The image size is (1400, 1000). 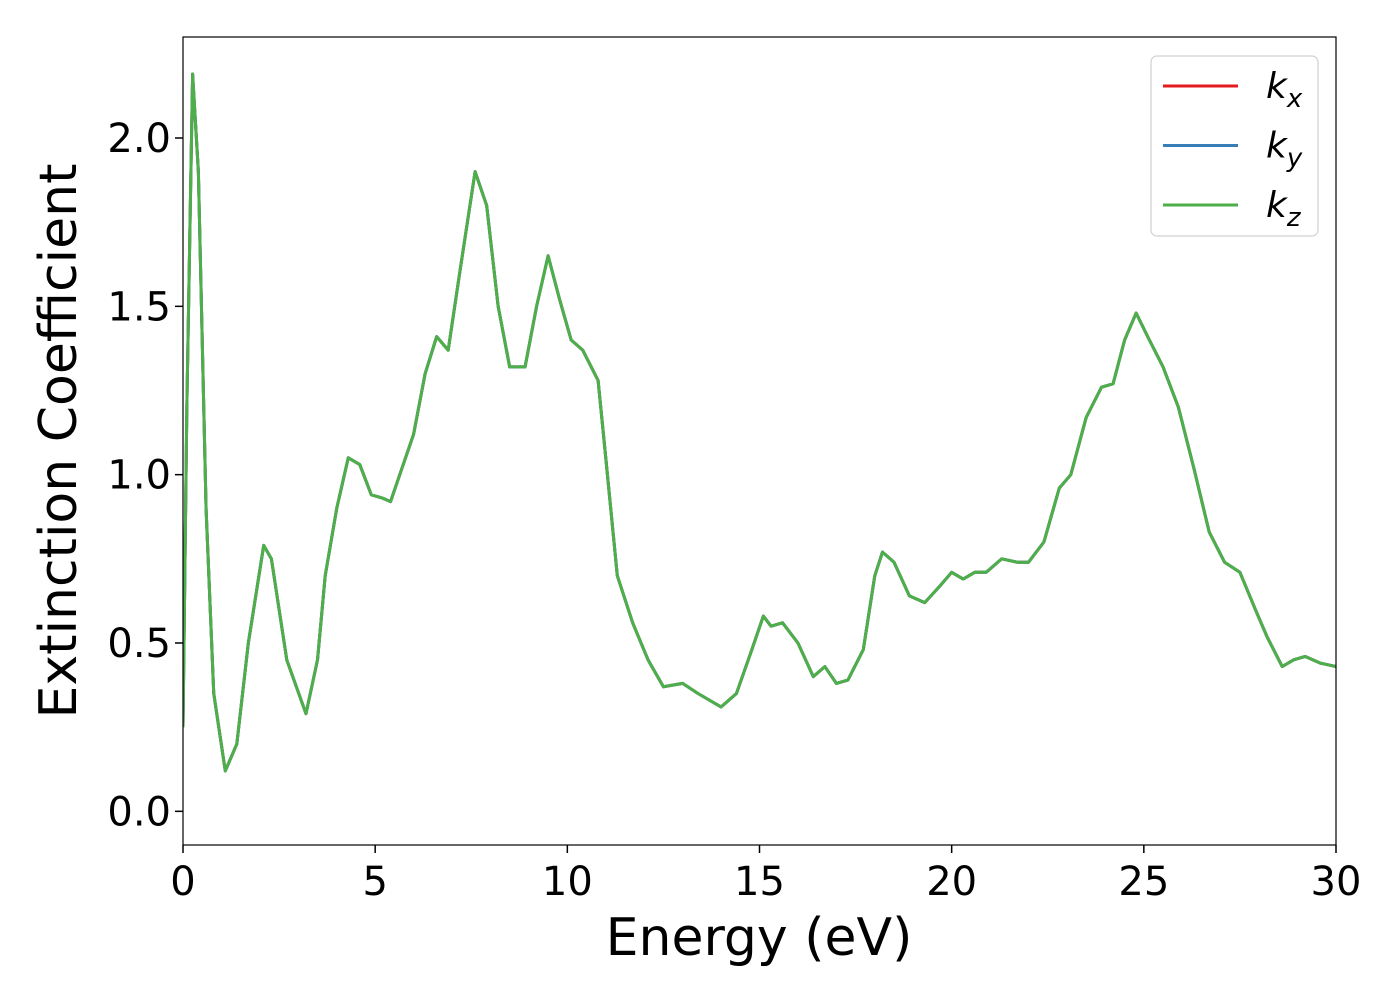 What do you see at coordinates (567, 882) in the screenshot?
I see `x-tick-label: 10` at bounding box center [567, 882].